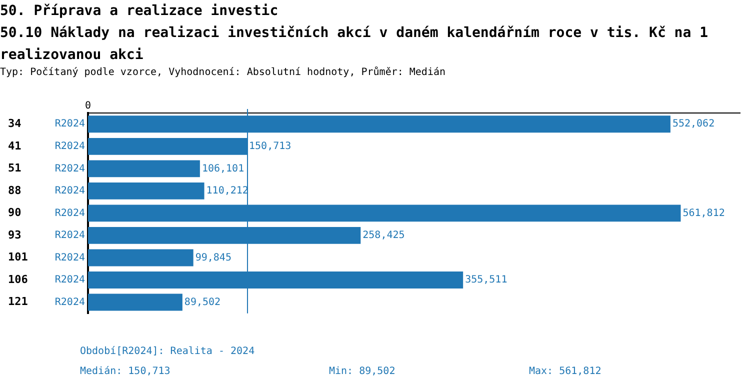 This screenshot has height=390, width=750. Describe the element at coordinates (140, 11) in the screenshot. I see `chart-title: 50. Příprava a realizace investic` at that location.